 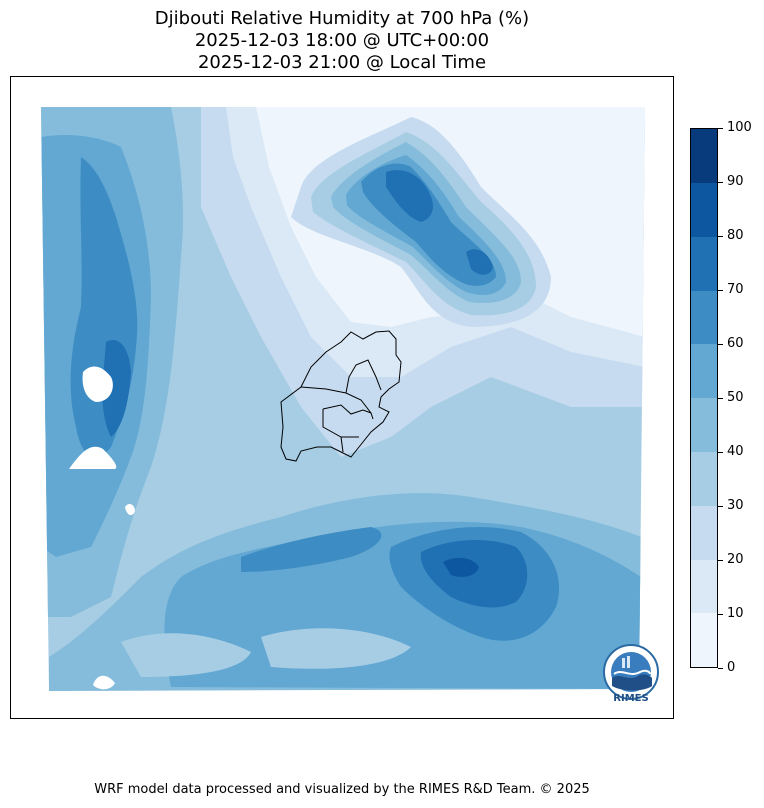 I want to click on map-subtitle-local: 2025-12-03 21:00 @ Local Time, so click(x=342, y=62).